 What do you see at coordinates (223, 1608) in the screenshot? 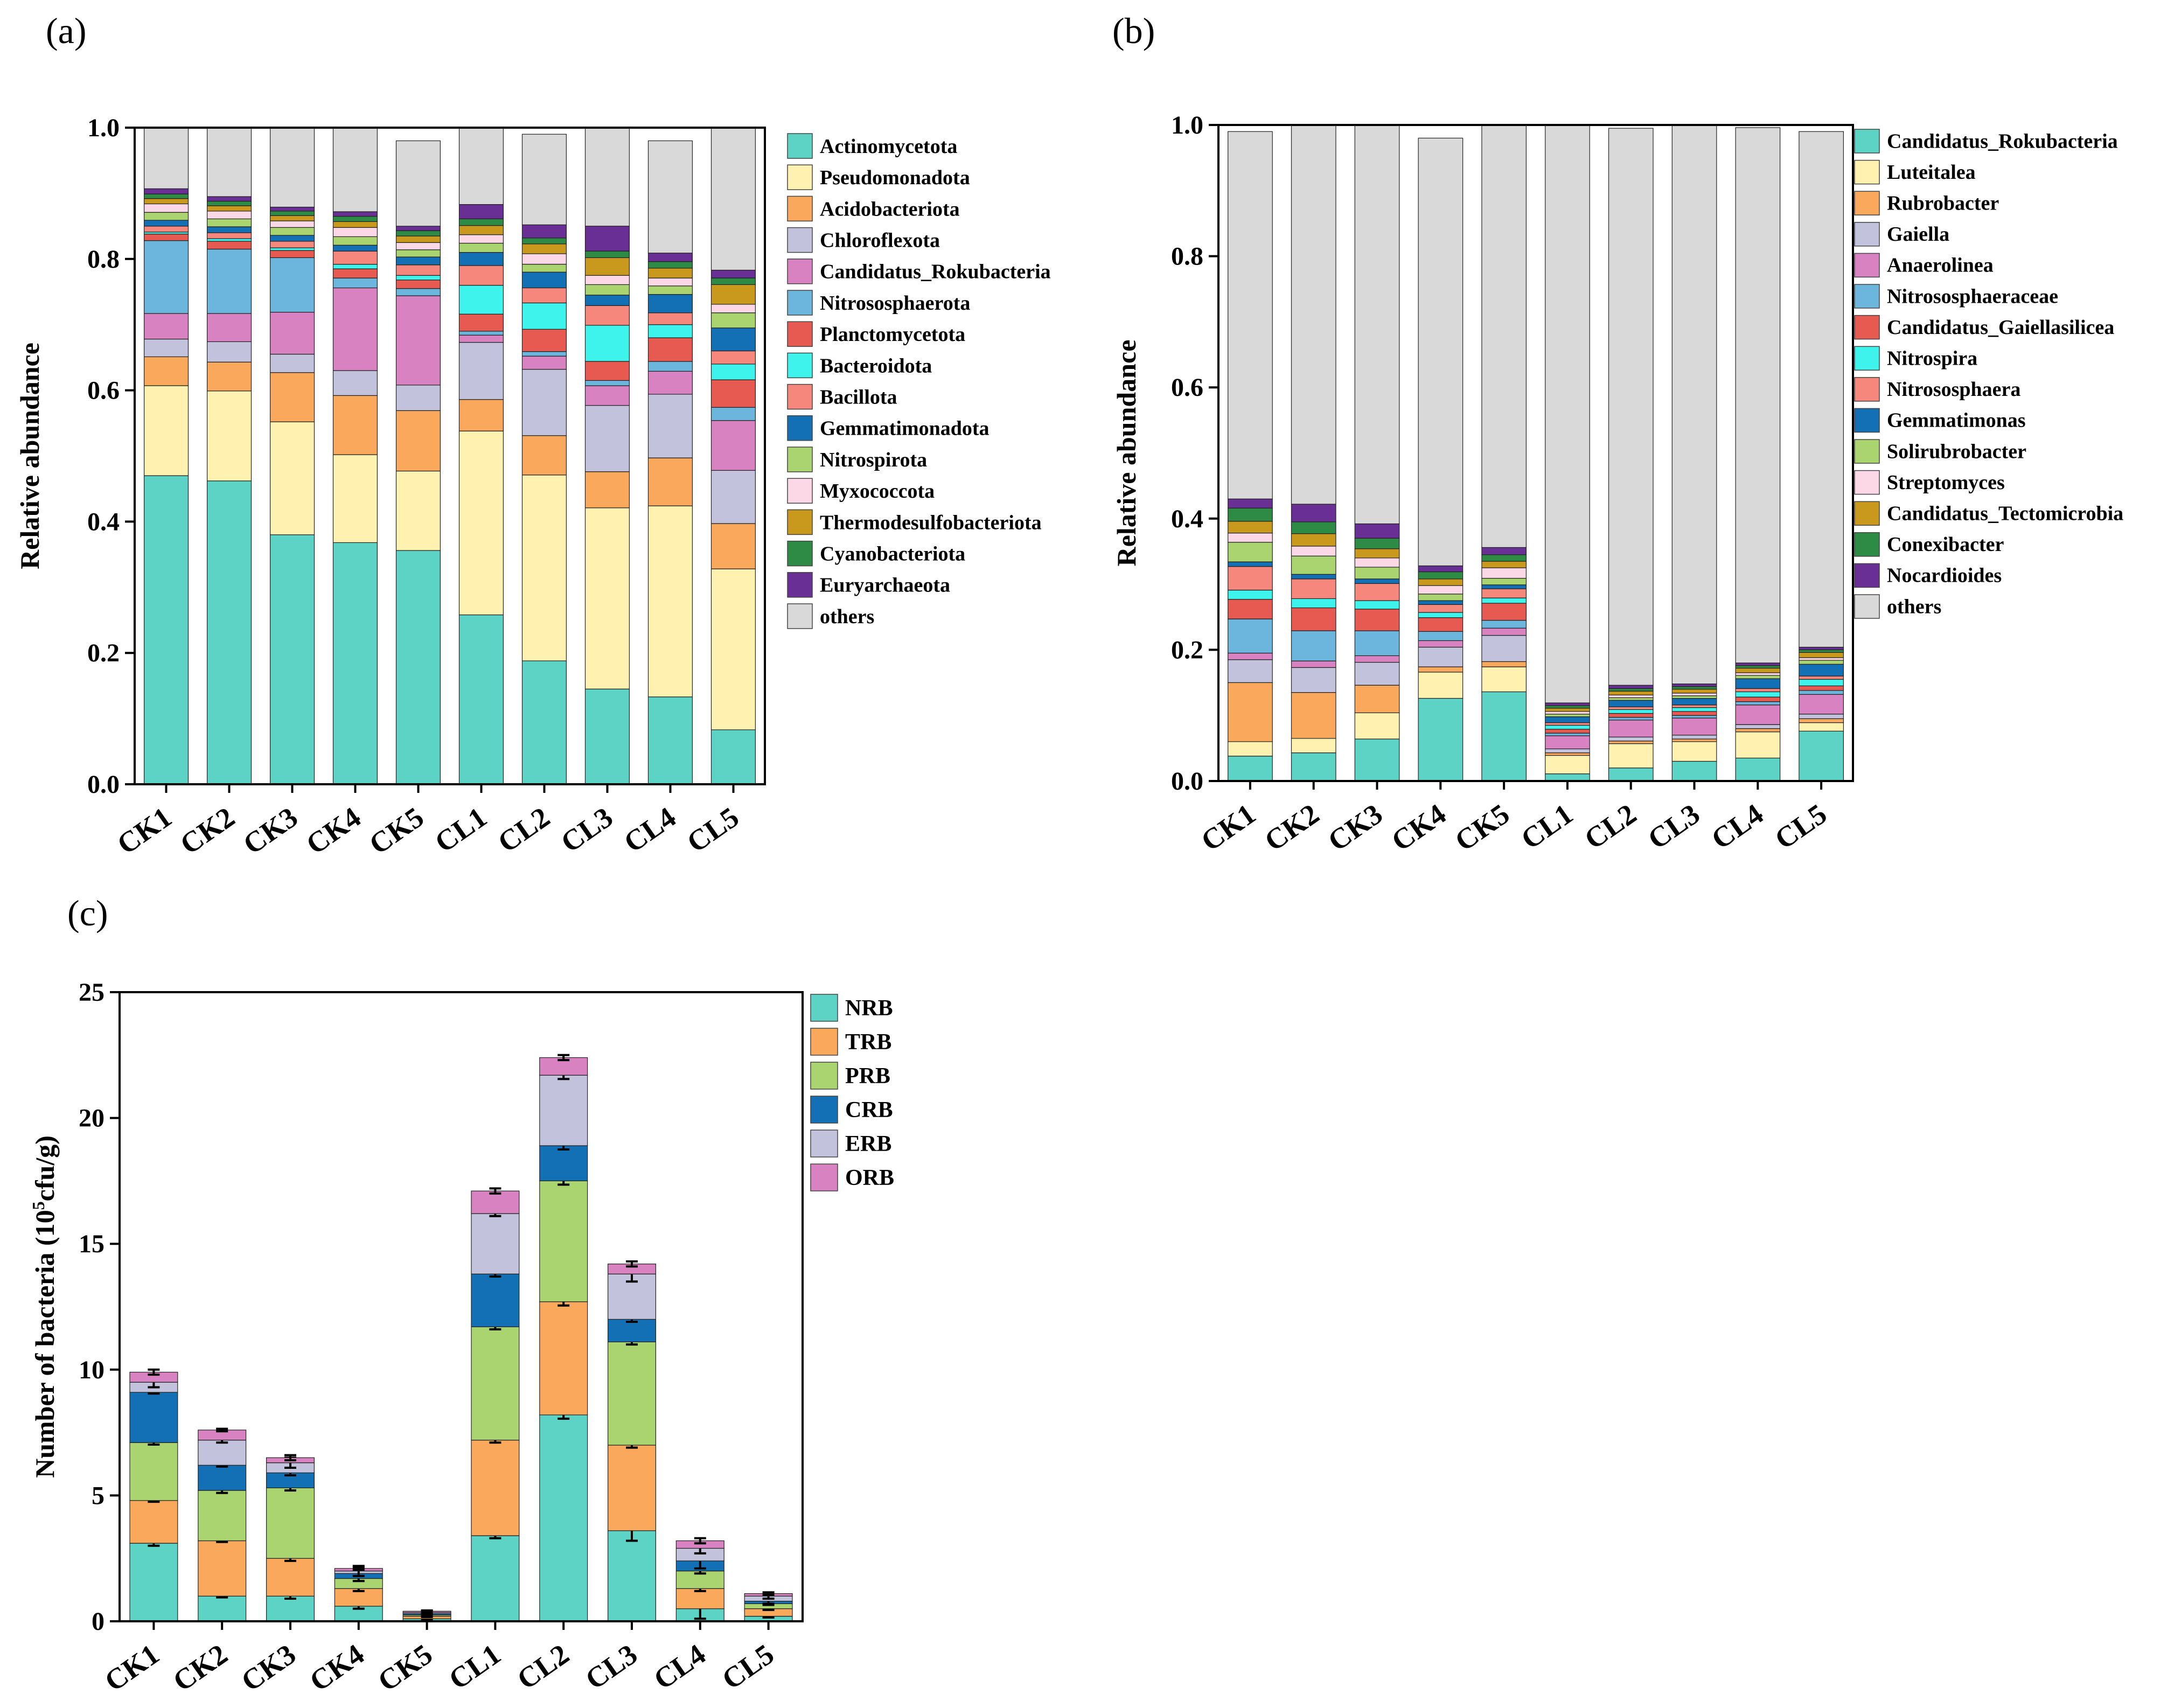
I see `panel-c-bar-ck2-nrb` at bounding box center [223, 1608].